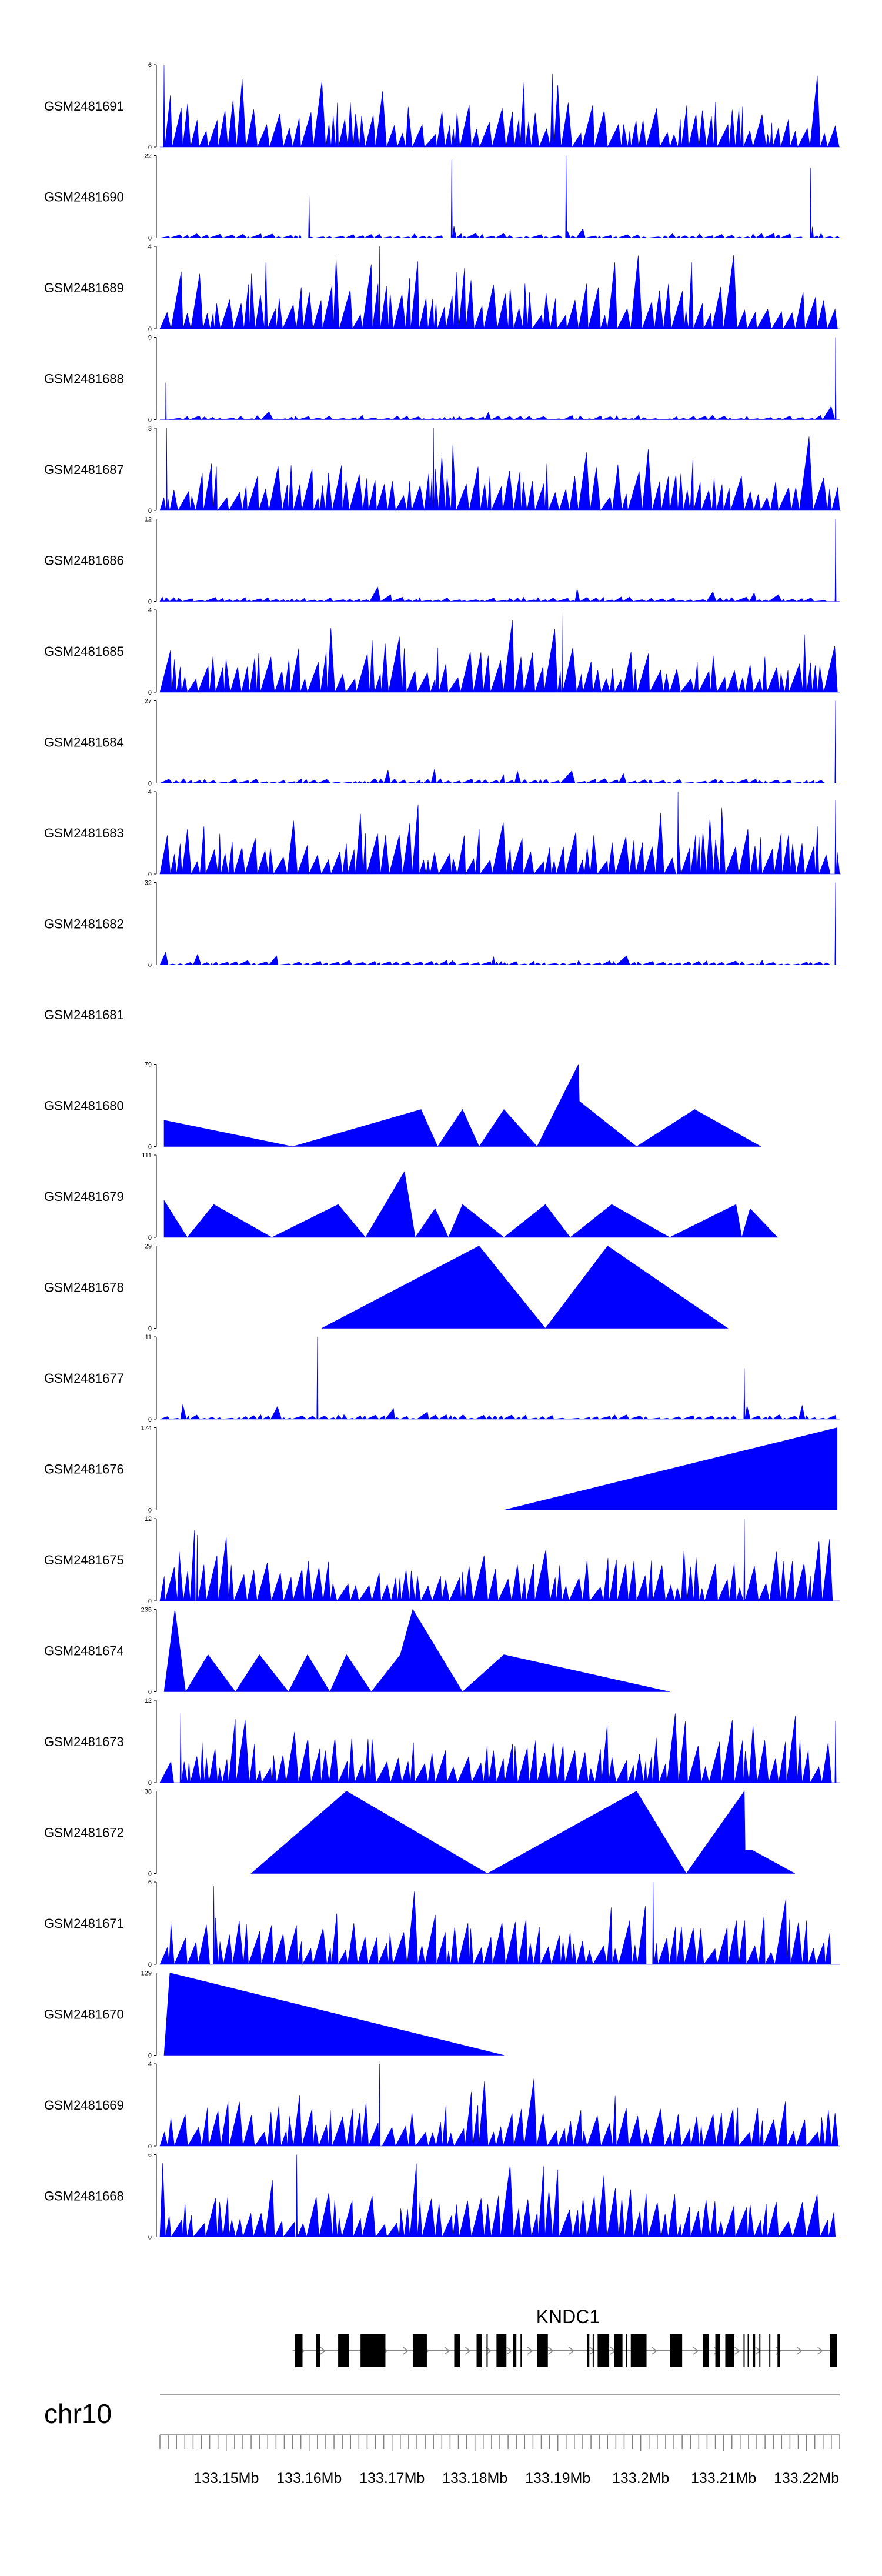 This screenshot has height=2576, width=882. I want to click on x-tick-label: 133.16Mb, so click(309, 2478).